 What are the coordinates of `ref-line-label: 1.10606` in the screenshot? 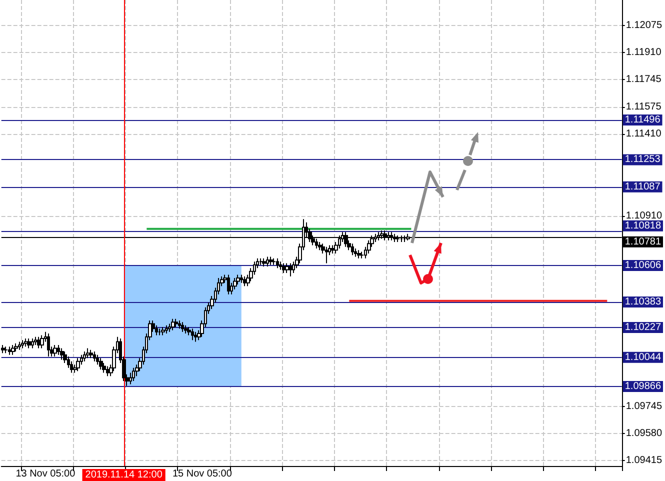 It's located at (643, 266).